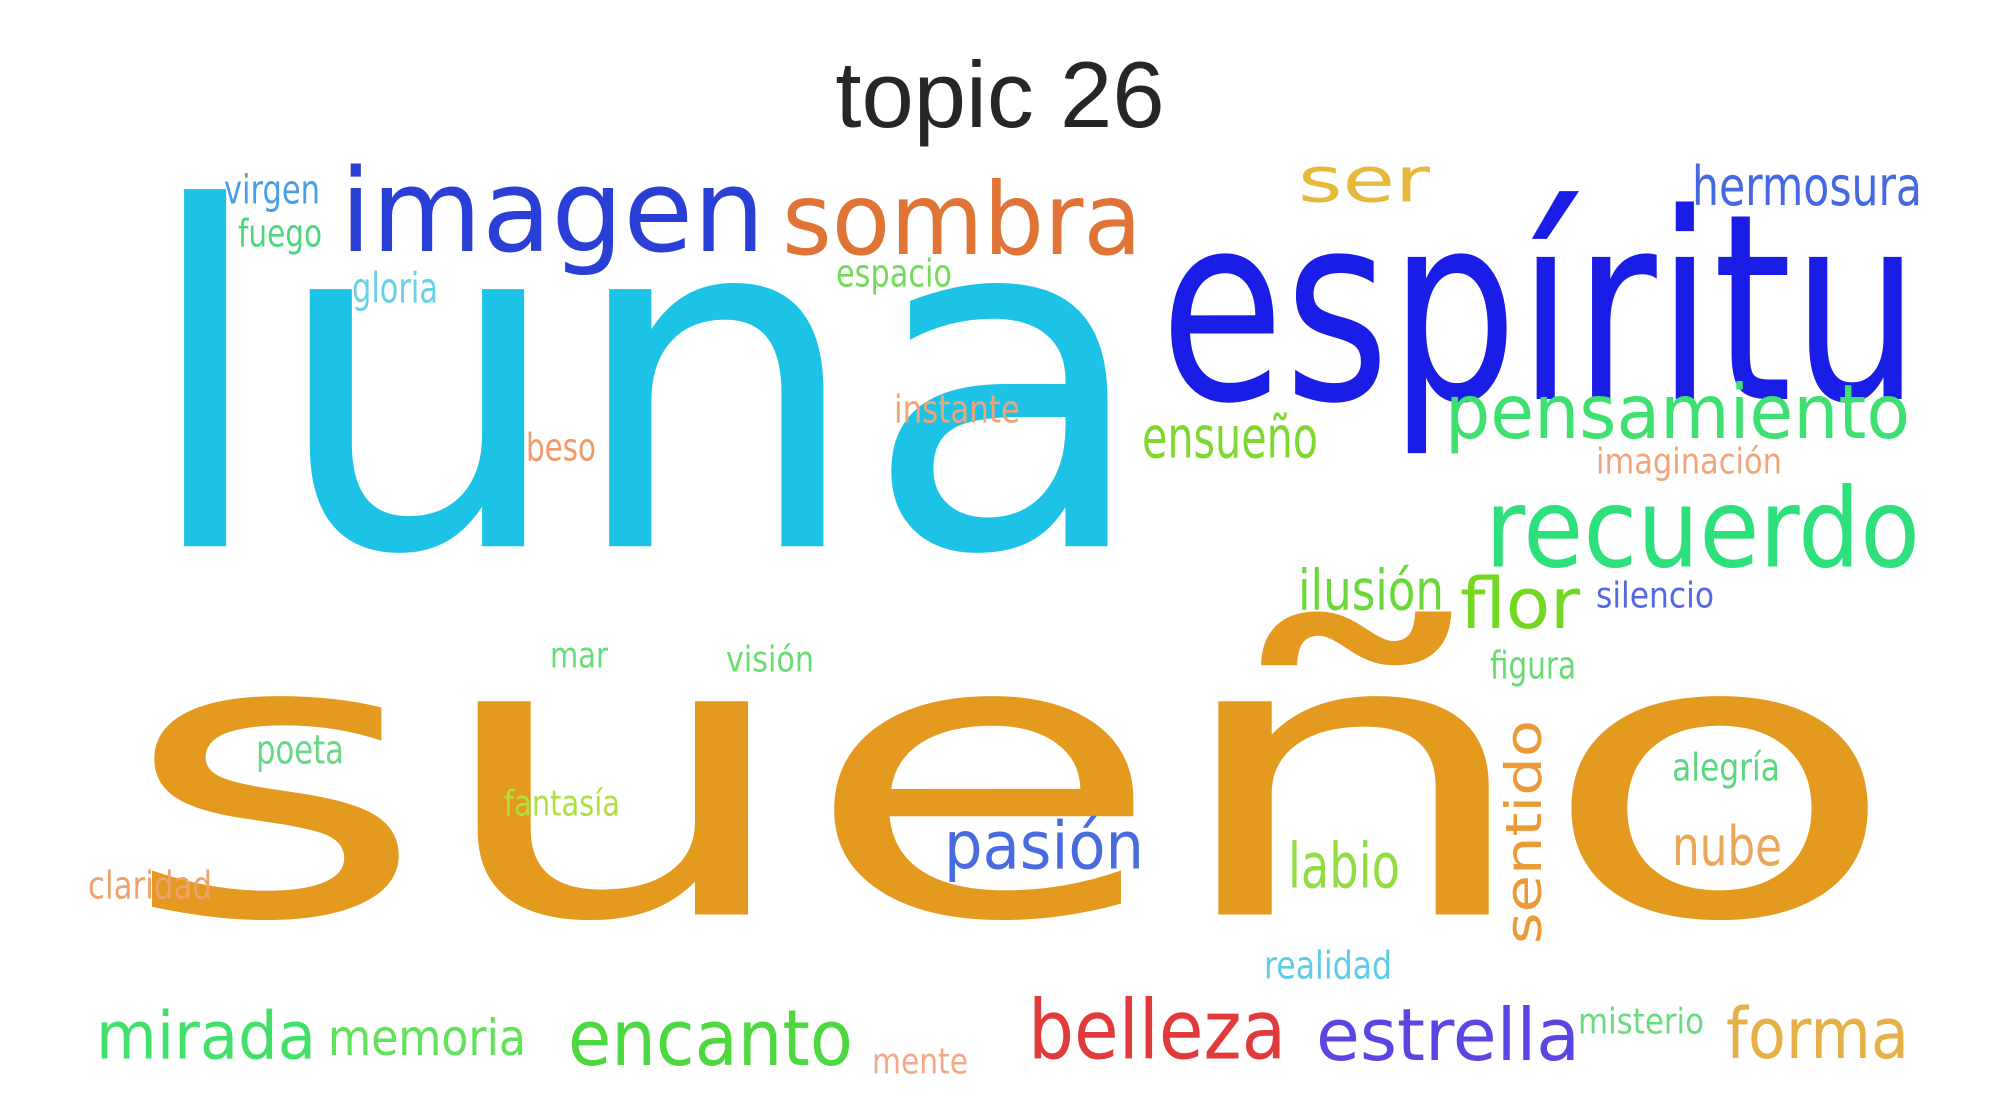  What do you see at coordinates (1371, 590) in the screenshot?
I see `word-ilusion: ilusión` at bounding box center [1371, 590].